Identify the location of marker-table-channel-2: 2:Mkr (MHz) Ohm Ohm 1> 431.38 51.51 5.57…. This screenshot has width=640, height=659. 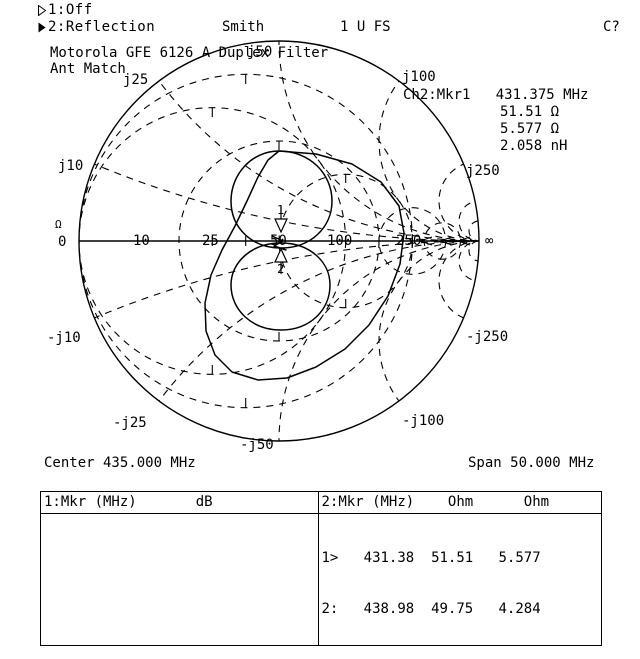
(459, 568).